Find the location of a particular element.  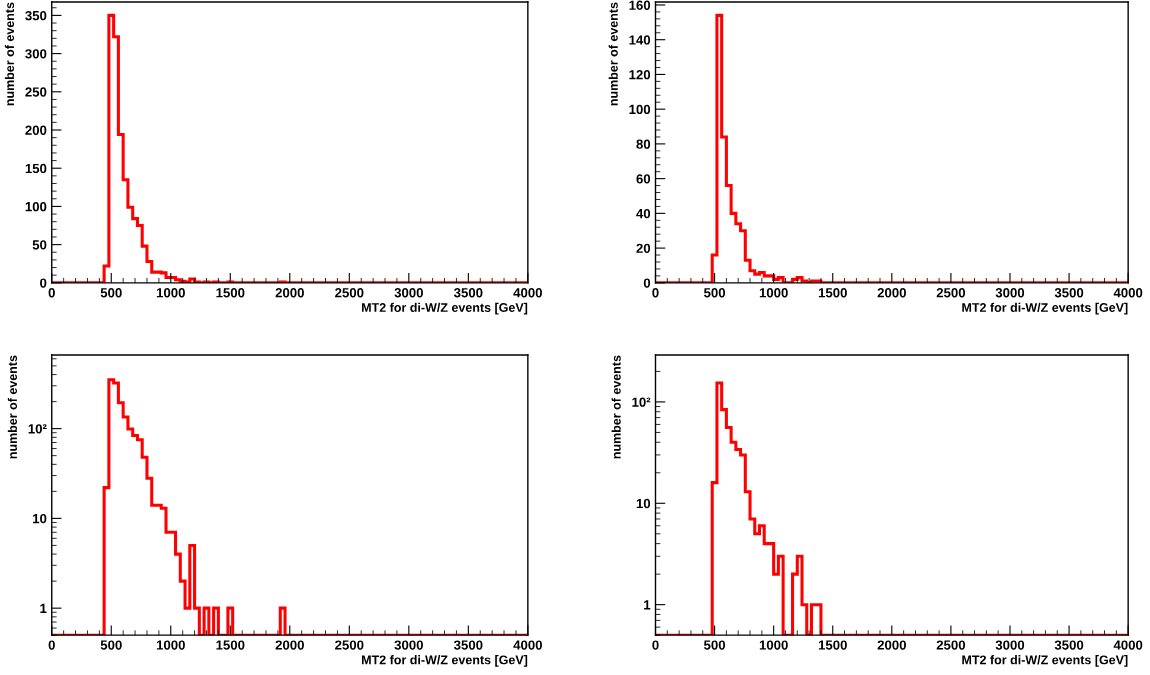

y-tick-label: 60 is located at coordinates (643, 179).